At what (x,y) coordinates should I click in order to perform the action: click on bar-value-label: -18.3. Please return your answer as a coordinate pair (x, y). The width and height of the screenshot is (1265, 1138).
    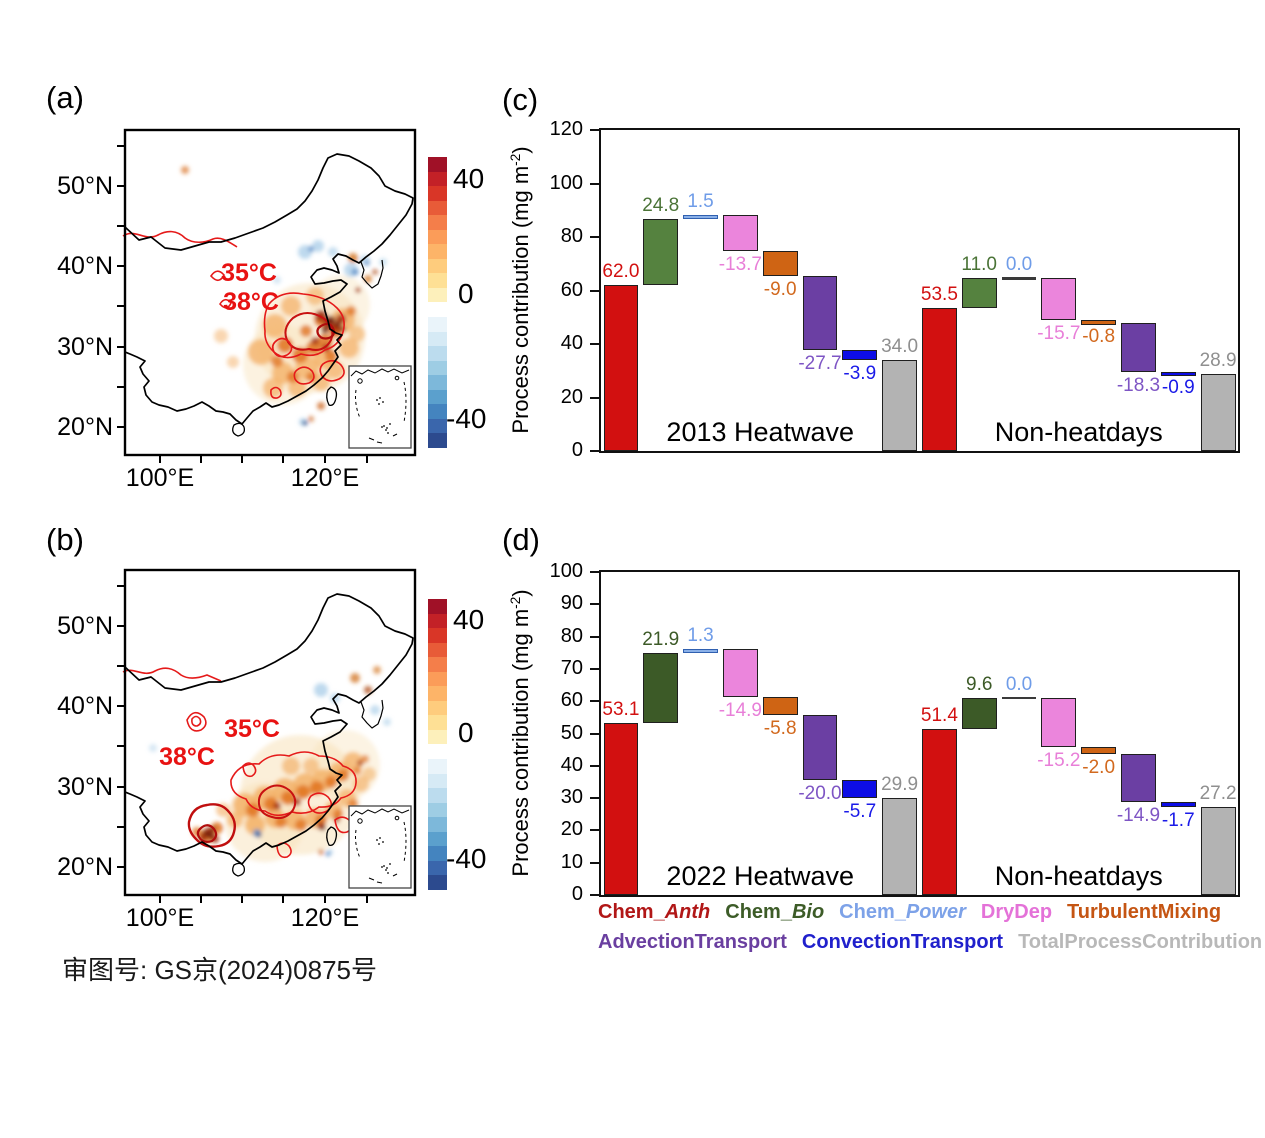
    Looking at the image, I should click on (1138, 385).